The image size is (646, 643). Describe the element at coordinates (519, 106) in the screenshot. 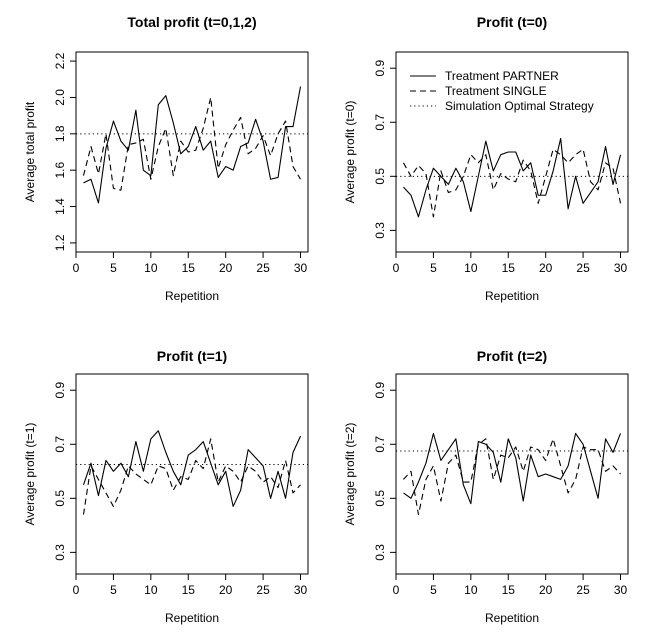

I see `legend-label: Simulation Optimal Strategy` at that location.